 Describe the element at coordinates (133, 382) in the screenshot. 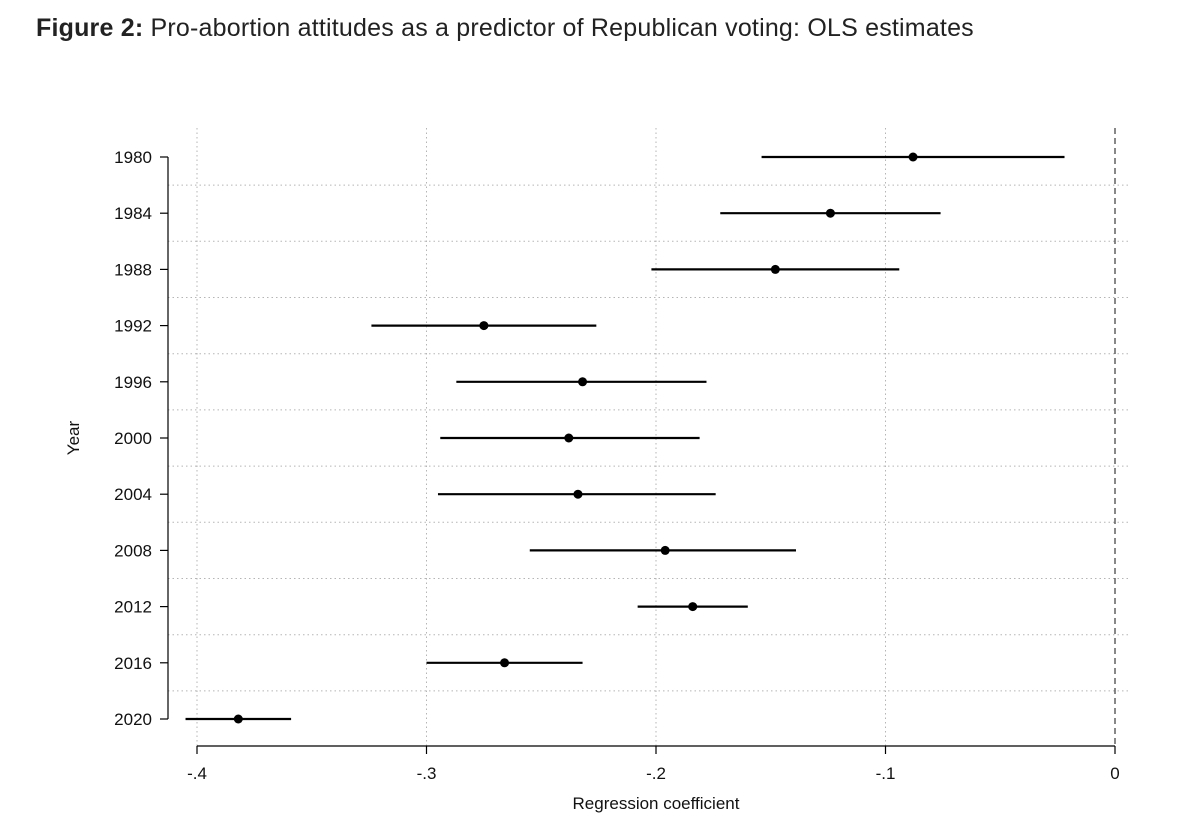

I see `y-tick-label: 1996` at that location.